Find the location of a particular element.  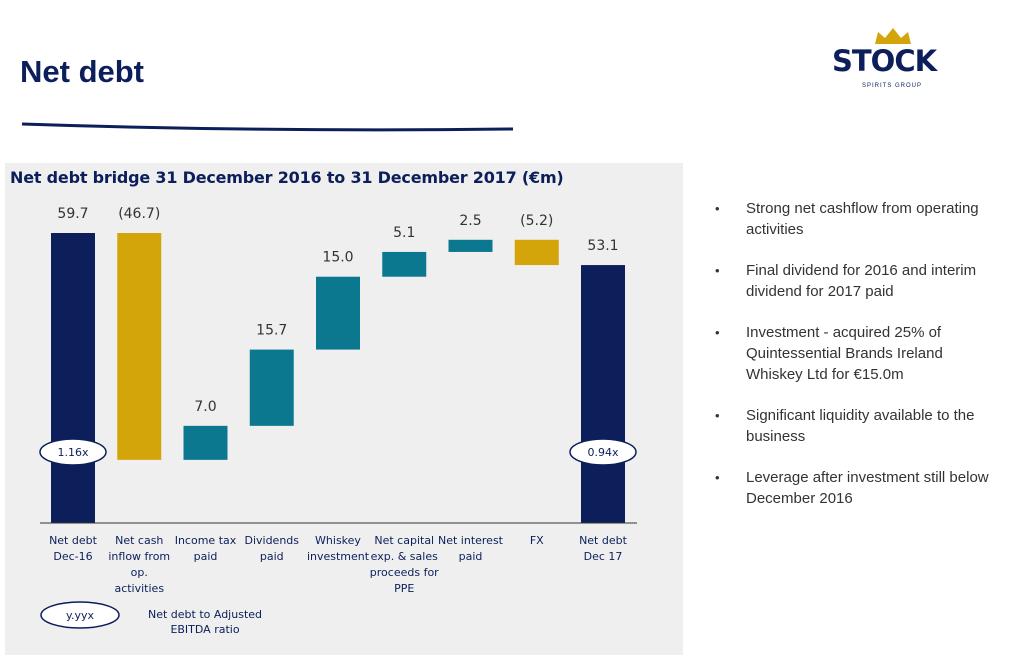

logo-tagline: SPIRITS GROUP is located at coordinates (892, 86).